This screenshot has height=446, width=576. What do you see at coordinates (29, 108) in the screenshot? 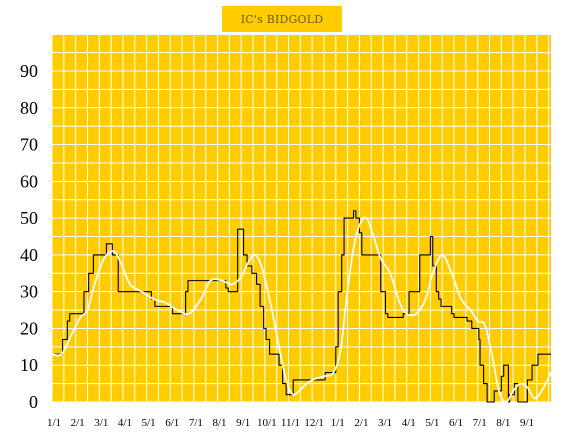
I see `y-tick-label: 80` at bounding box center [29, 108].